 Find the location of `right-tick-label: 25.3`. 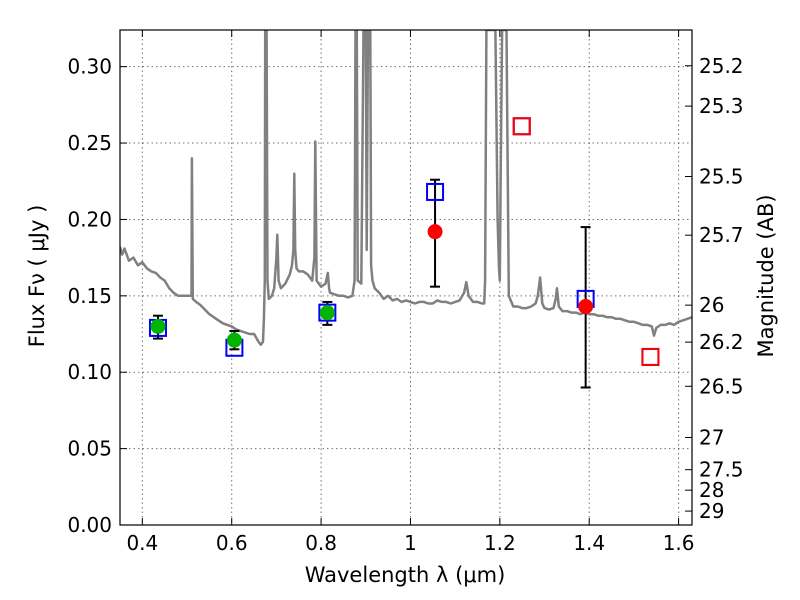

right-tick-label: 25.3 is located at coordinates (721, 106).